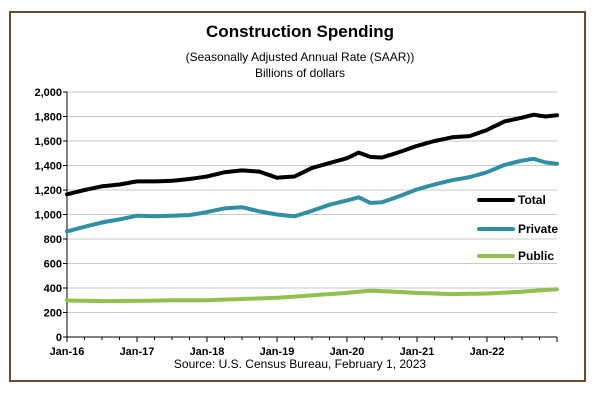  What do you see at coordinates (59, 338) in the screenshot?
I see `y-tick-label: 0` at bounding box center [59, 338].